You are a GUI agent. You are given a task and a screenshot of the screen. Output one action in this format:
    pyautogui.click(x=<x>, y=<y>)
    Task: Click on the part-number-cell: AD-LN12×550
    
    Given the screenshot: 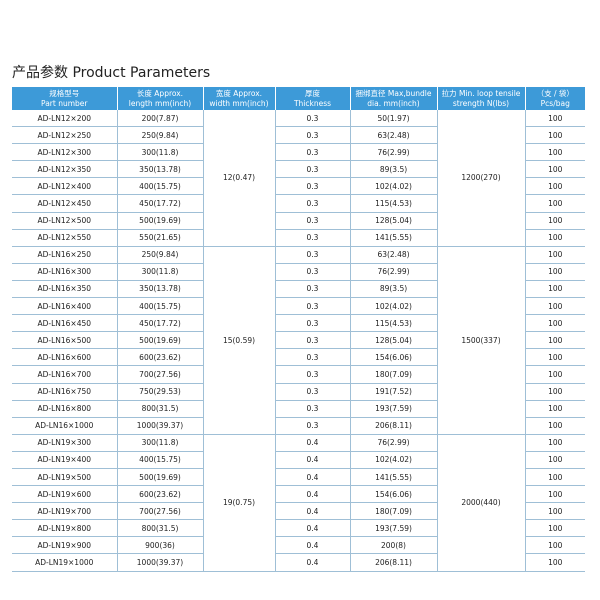 What is the action you would take?
    pyautogui.click(x=64, y=238)
    